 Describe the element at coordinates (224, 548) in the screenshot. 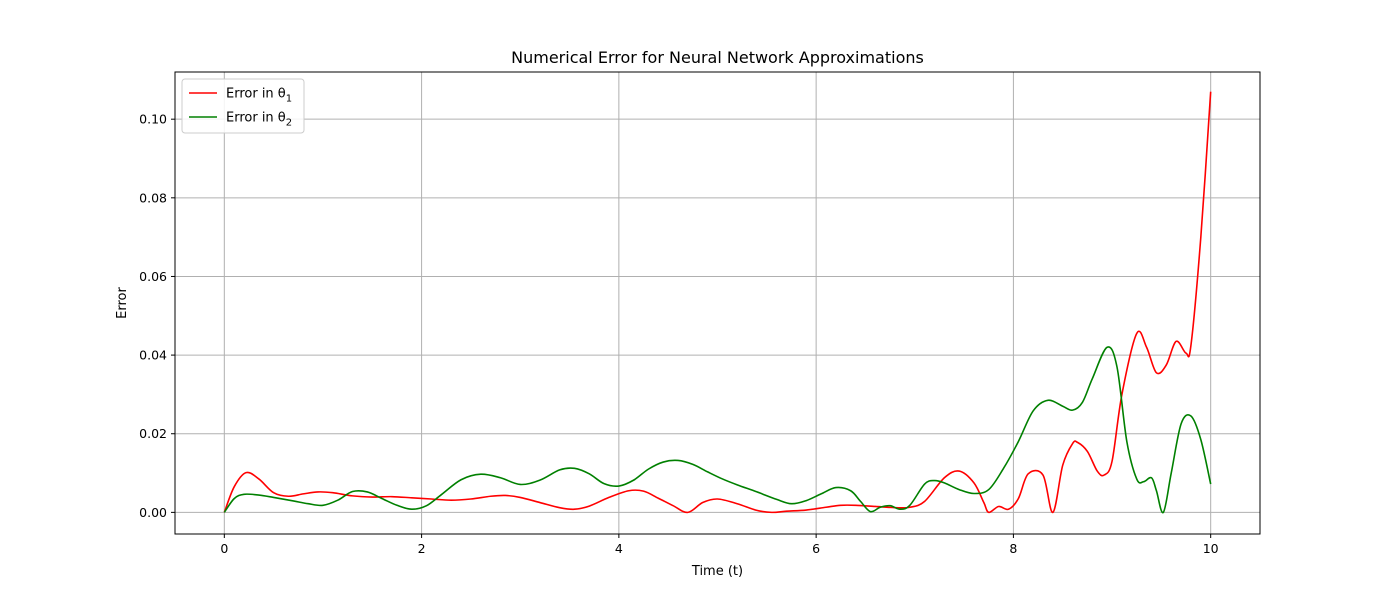

I see `x-tick-label: 0` at that location.